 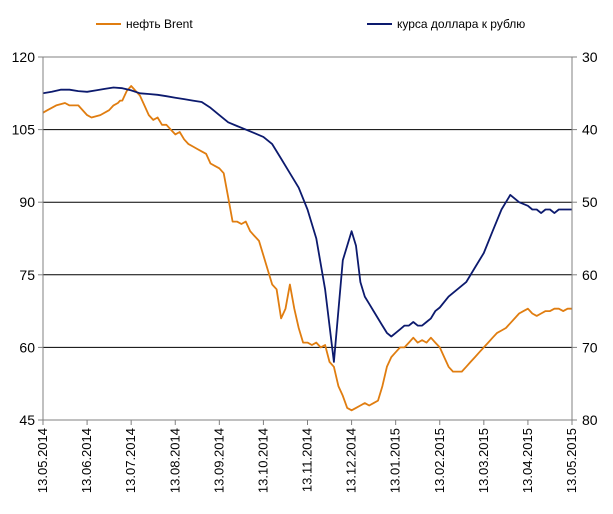 I want to click on x-tick-label: 13.12.2014, so click(x=351, y=460).